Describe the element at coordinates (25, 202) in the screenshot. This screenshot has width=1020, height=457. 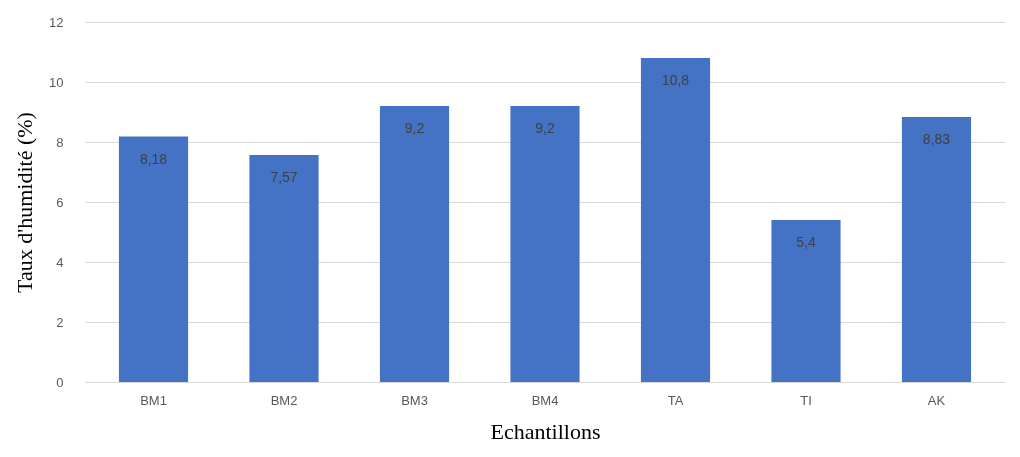
I see `y-axis-title: Taux d'humidité (%)` at that location.